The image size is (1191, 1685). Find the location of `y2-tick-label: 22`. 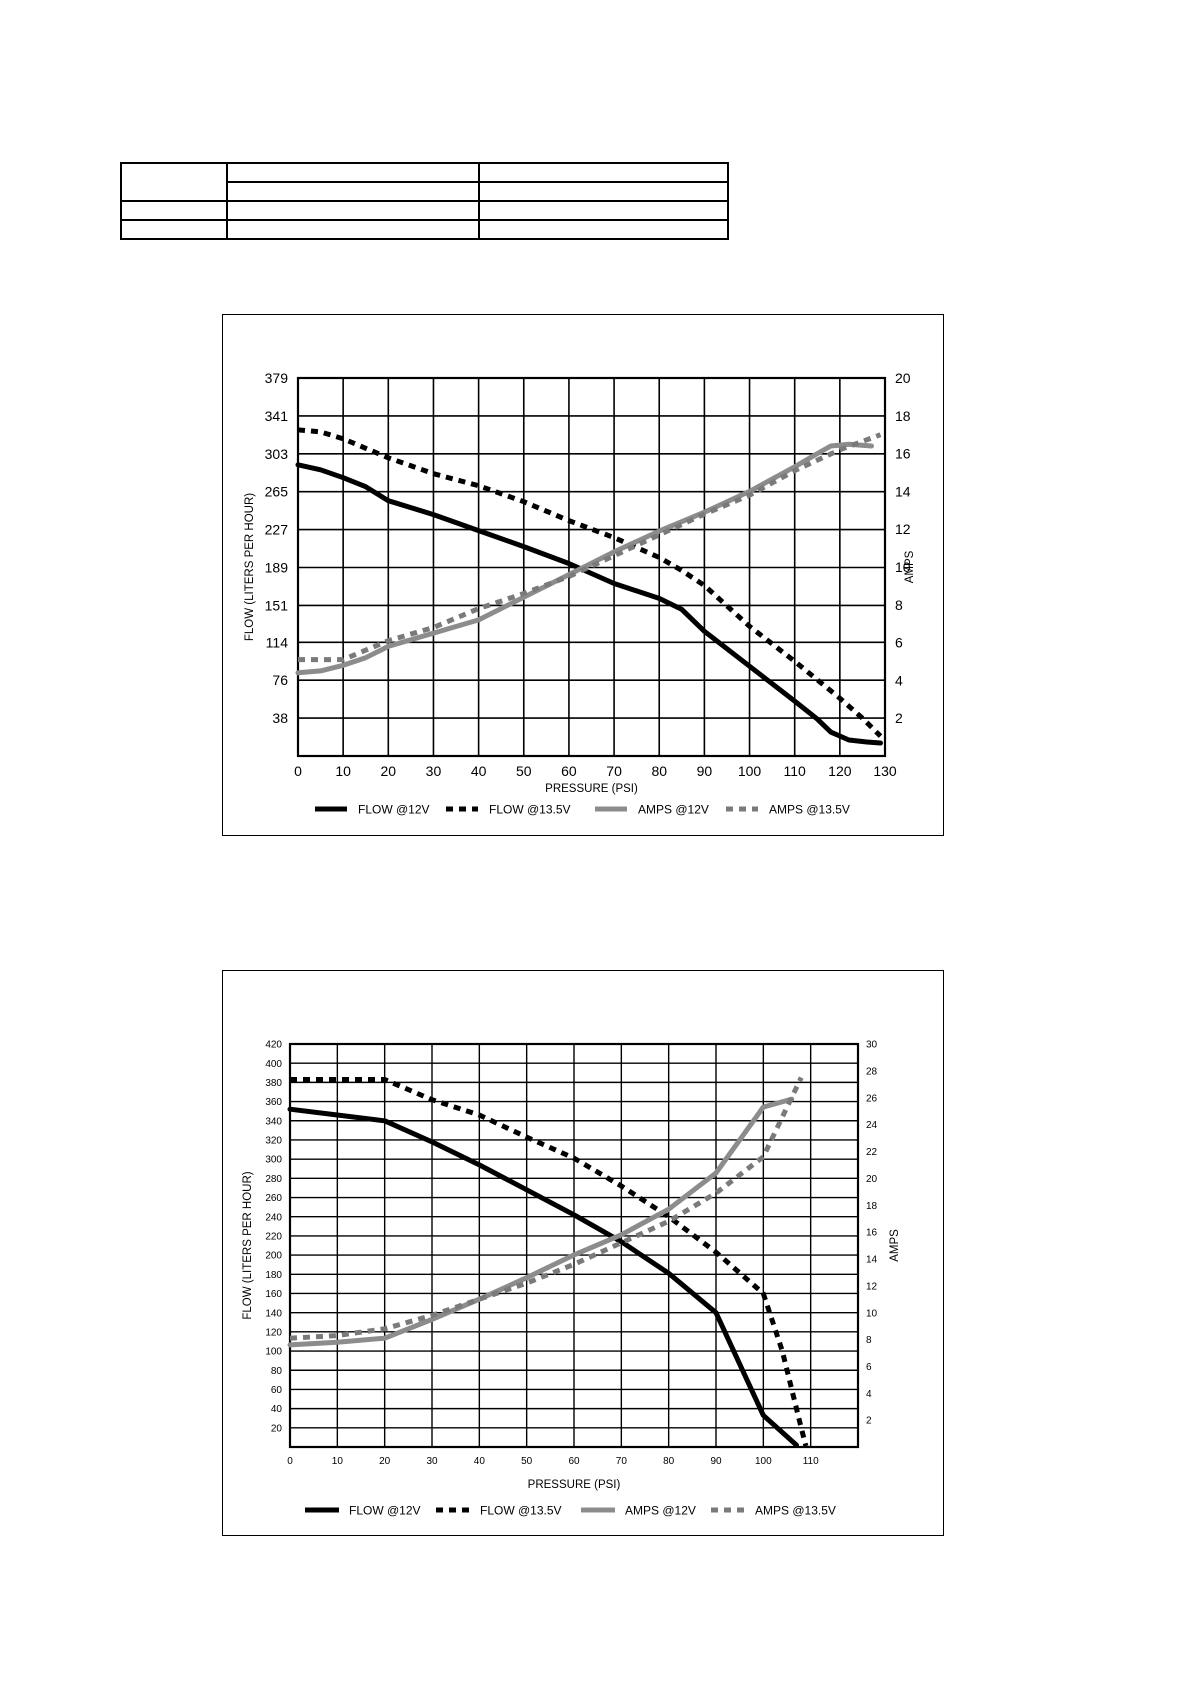

y2-tick-label: 22 is located at coordinates (872, 1152).